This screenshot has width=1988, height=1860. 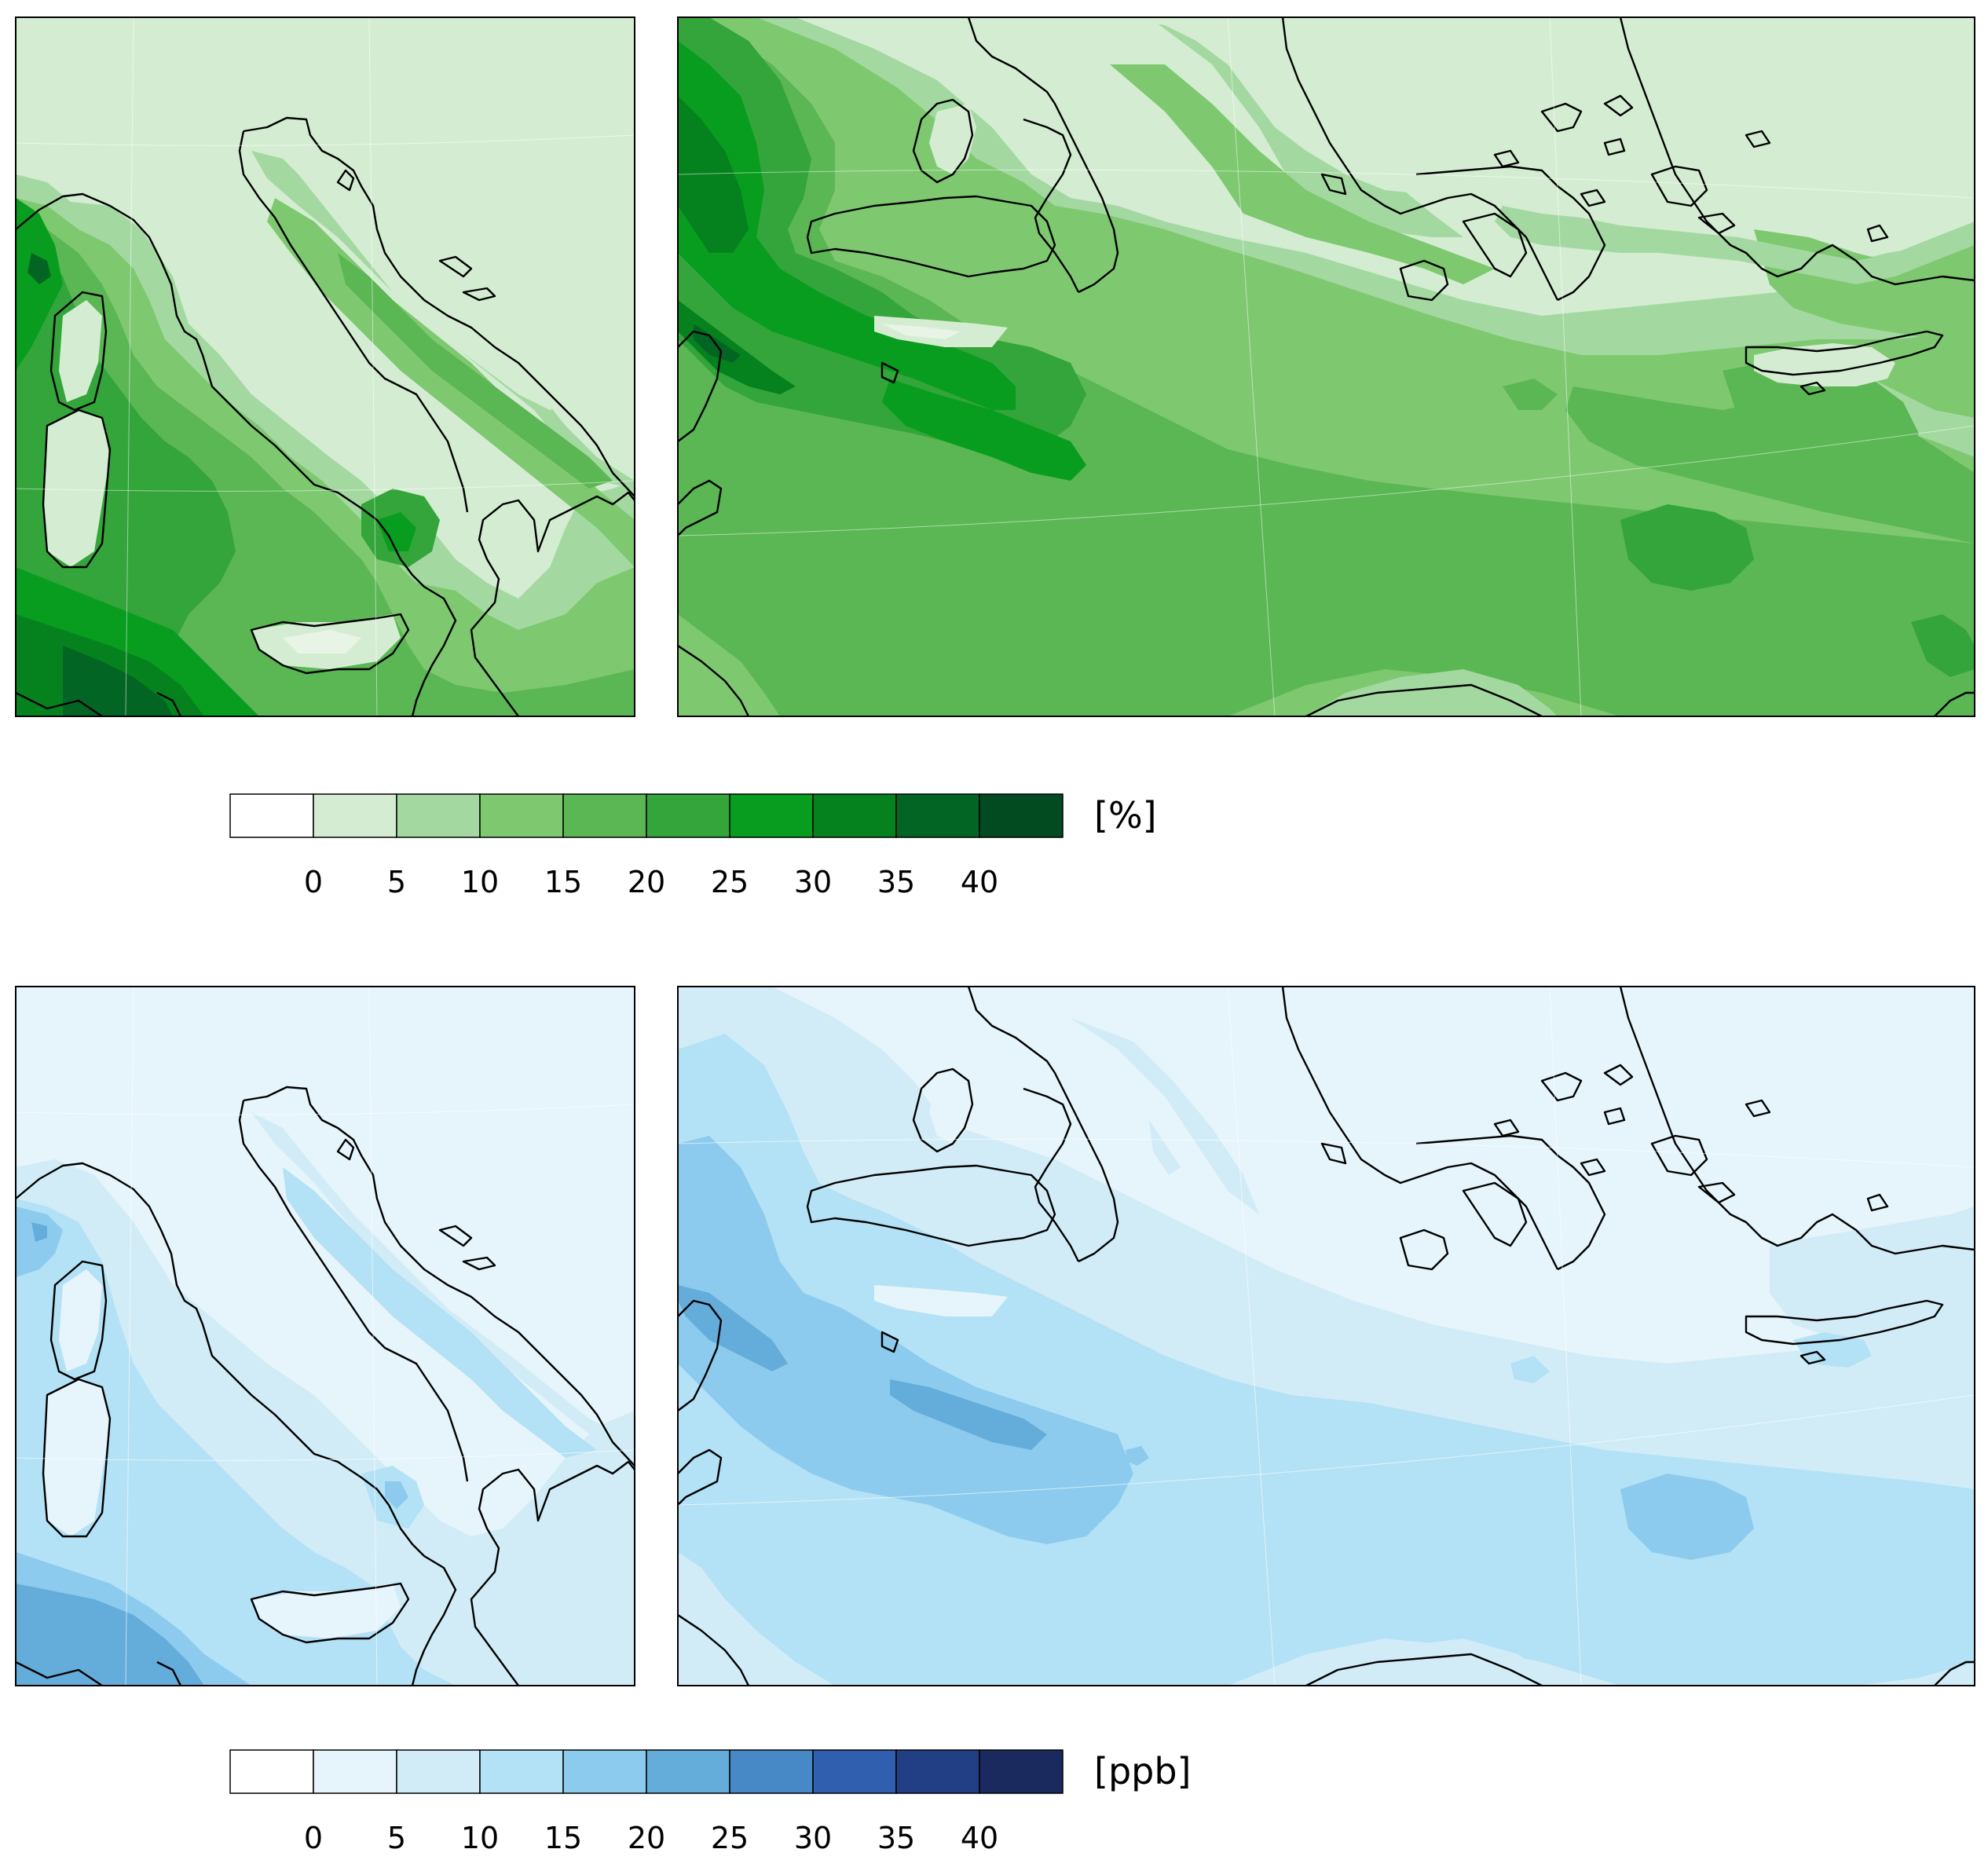 I want to click on colorbar-percent-tick-label: 10, so click(x=480, y=882).